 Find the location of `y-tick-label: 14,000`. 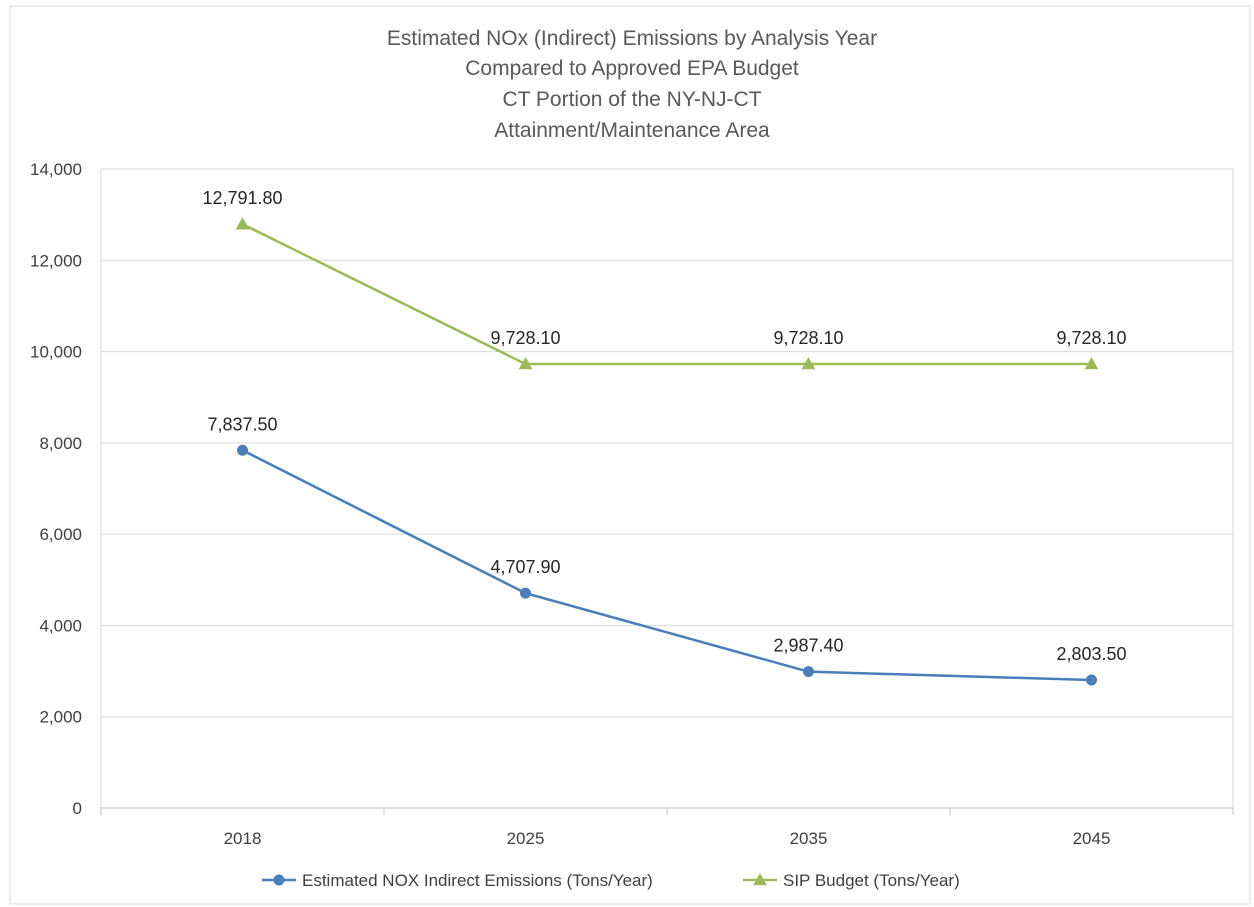

y-tick-label: 14,000 is located at coordinates (56, 169).